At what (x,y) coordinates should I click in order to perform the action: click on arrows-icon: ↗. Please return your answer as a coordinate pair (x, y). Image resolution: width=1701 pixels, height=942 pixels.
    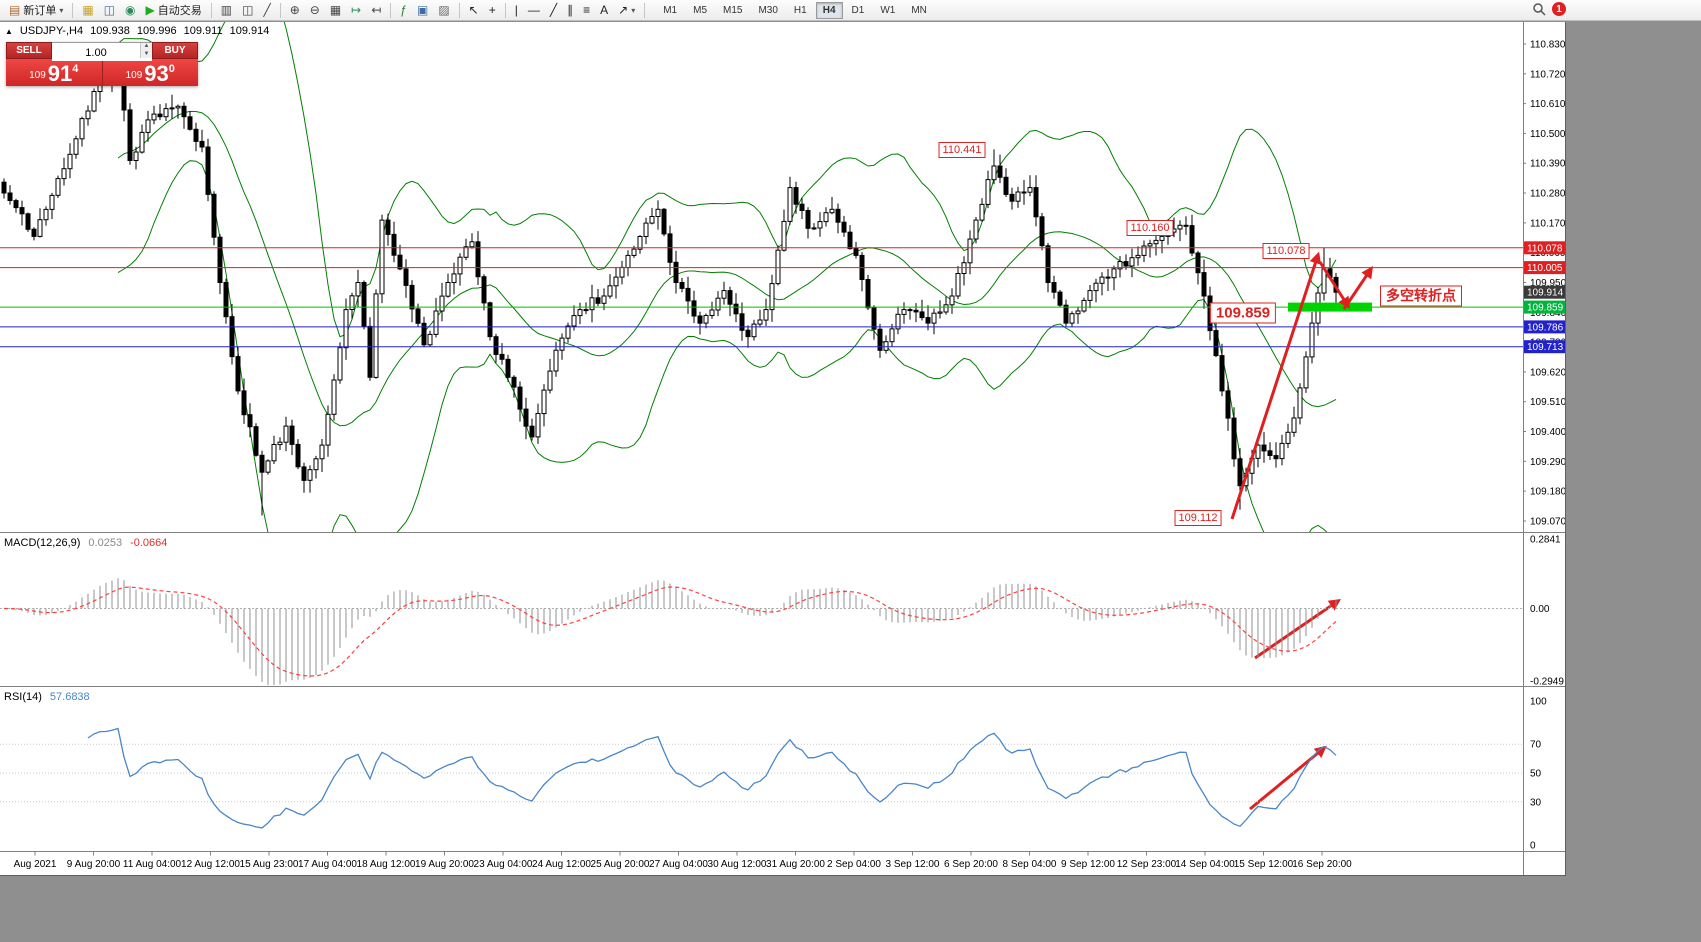
    Looking at the image, I should click on (623, 10).